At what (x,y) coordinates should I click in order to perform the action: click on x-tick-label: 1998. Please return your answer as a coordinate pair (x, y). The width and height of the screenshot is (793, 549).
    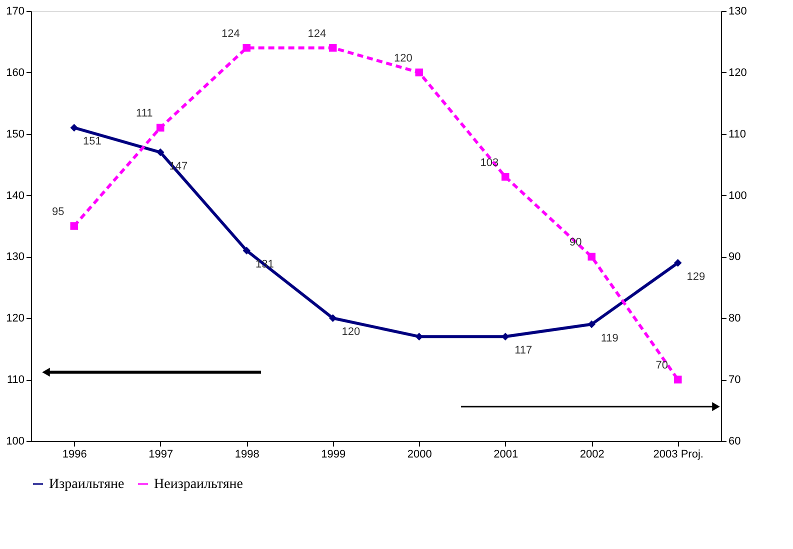
    Looking at the image, I should click on (247, 454).